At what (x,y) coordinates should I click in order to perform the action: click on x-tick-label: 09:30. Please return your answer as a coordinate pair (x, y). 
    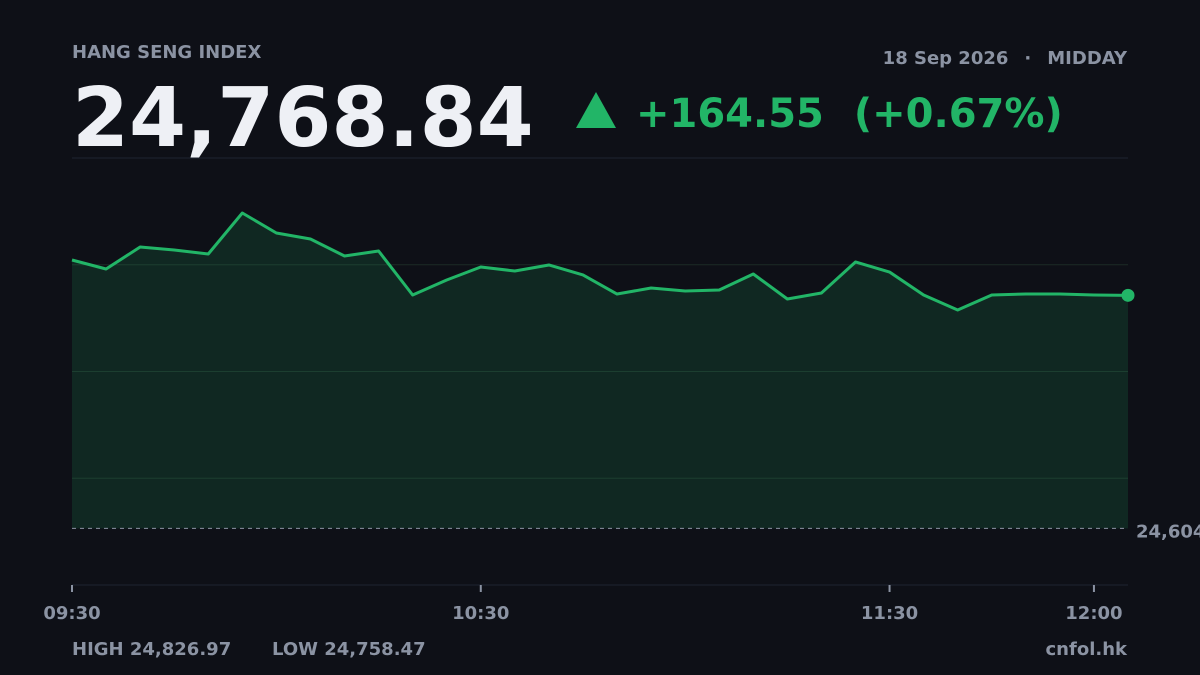
    Looking at the image, I should click on (71, 613).